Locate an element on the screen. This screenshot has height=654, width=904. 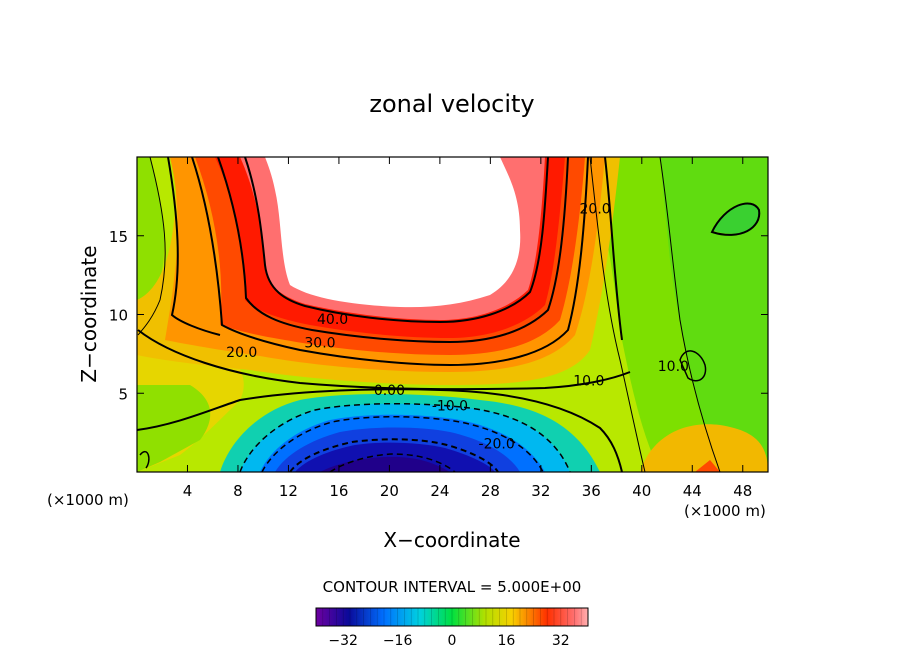
y-tick-label: 15 is located at coordinates (118, 237).